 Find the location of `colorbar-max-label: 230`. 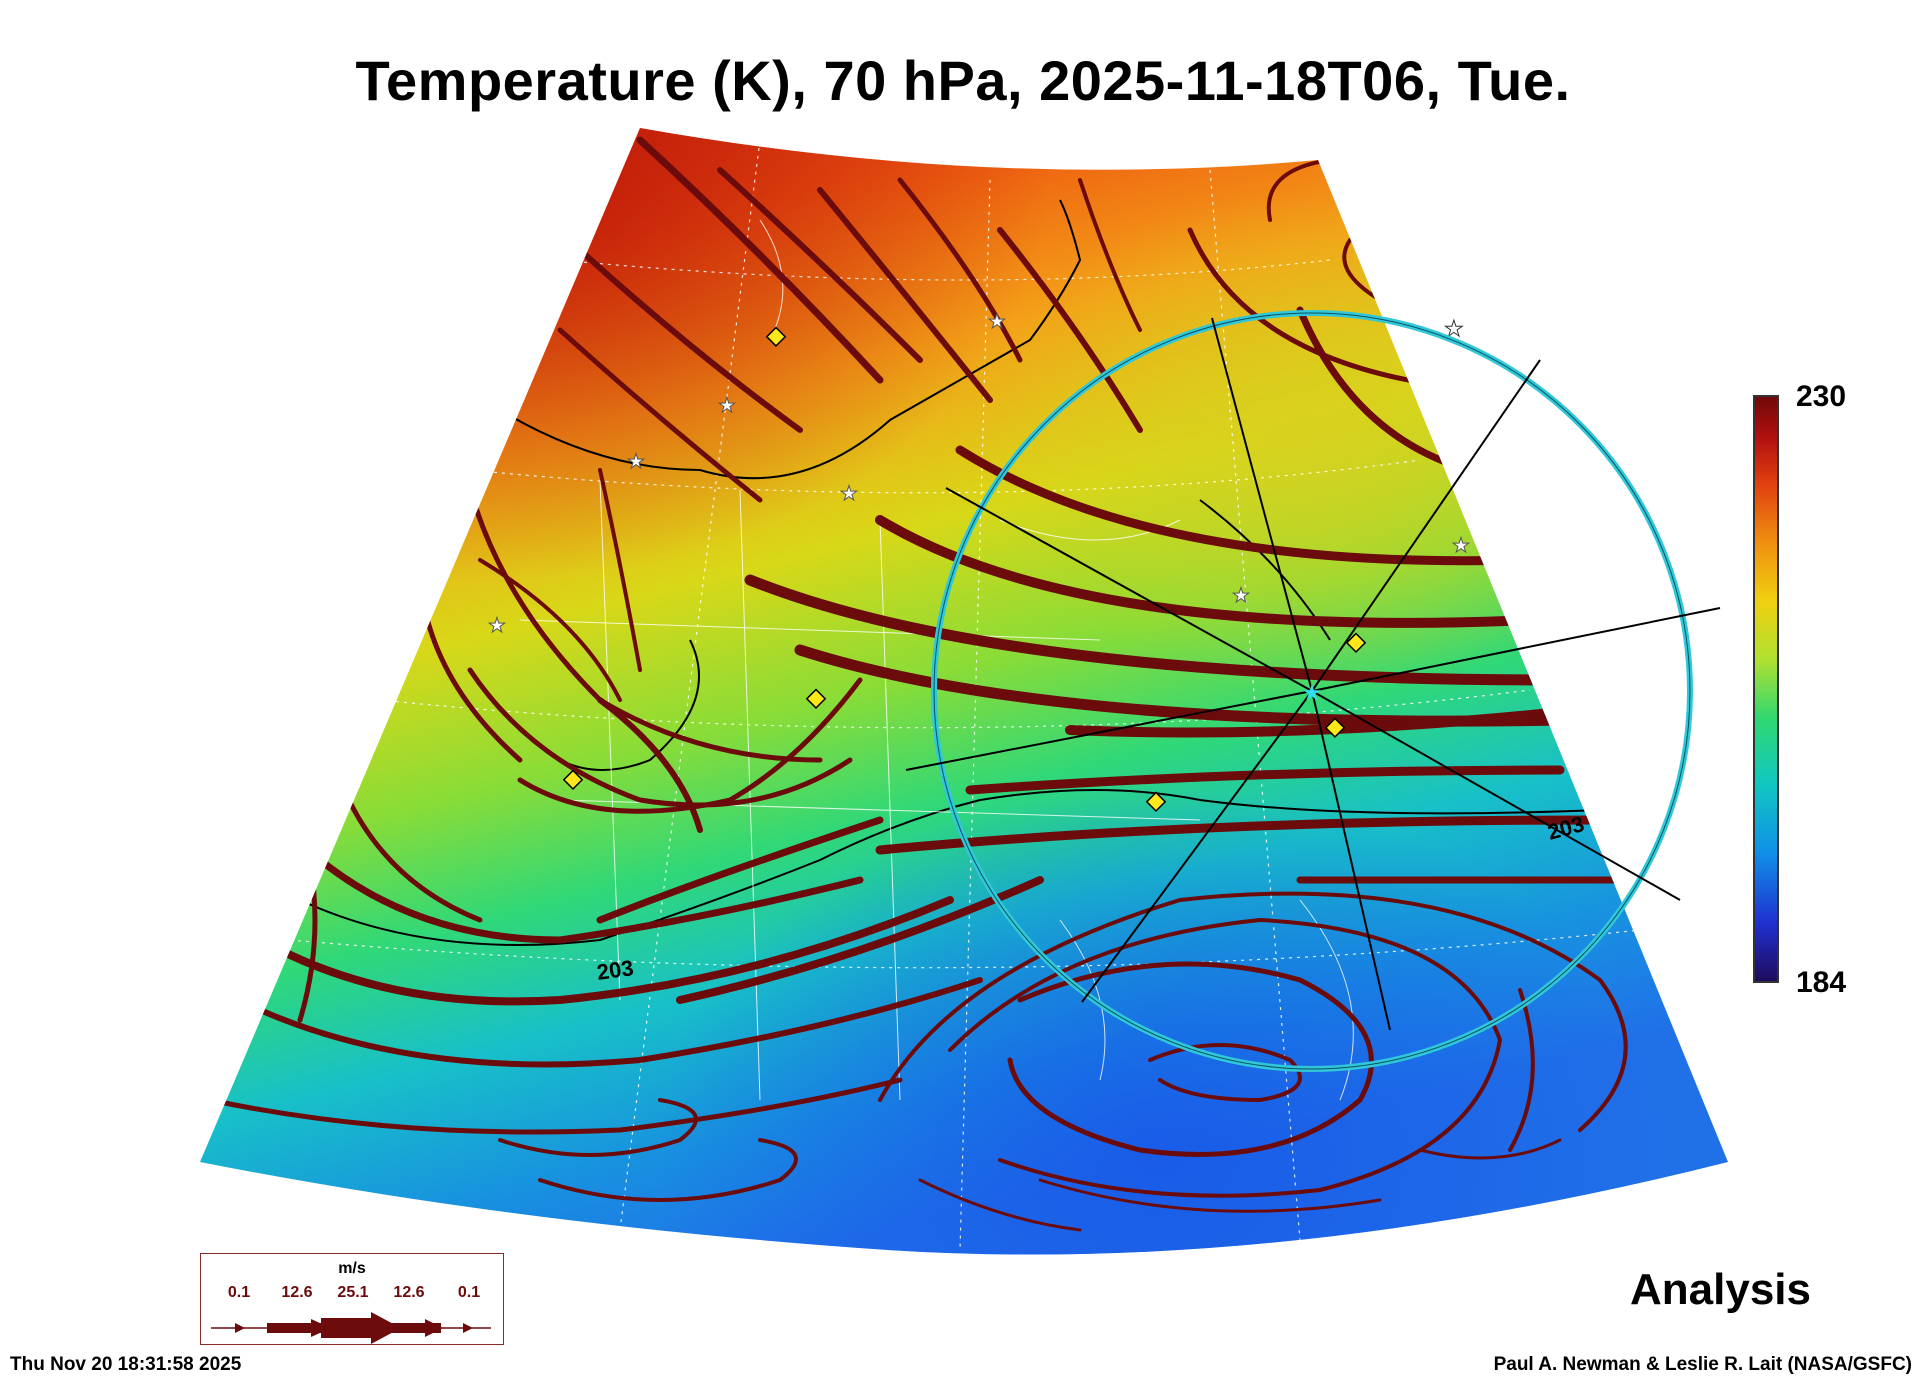

colorbar-max-label: 230 is located at coordinates (1821, 396).